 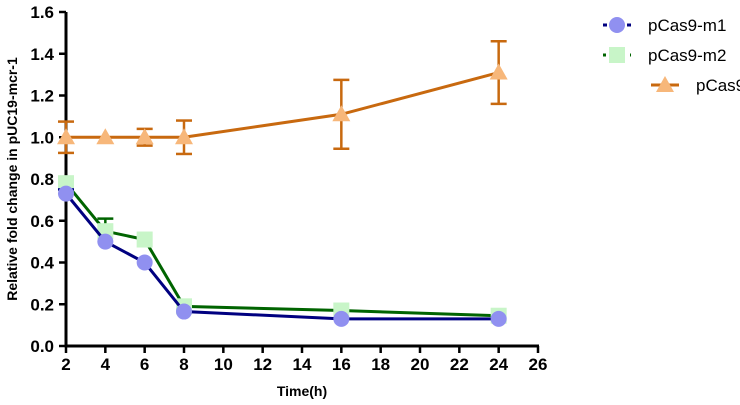 What do you see at coordinates (144, 364) in the screenshot?
I see `x-tick-label: 6` at bounding box center [144, 364].